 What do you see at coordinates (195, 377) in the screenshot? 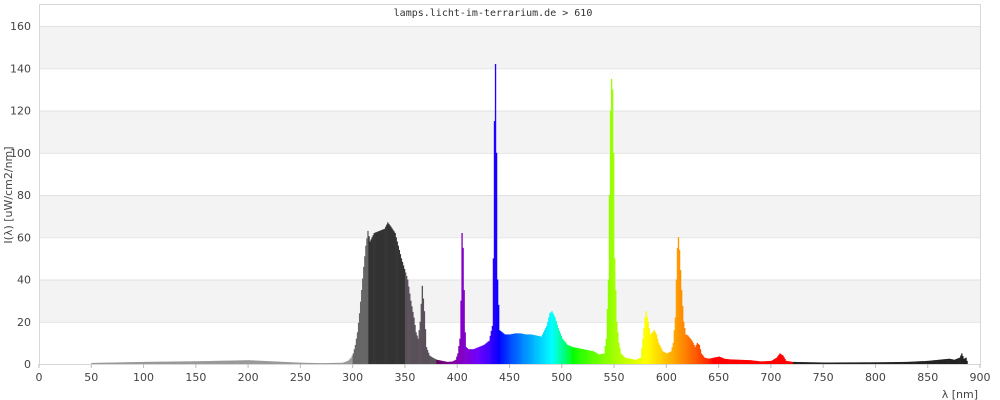
I see `x-tick-label: 150` at bounding box center [195, 377].